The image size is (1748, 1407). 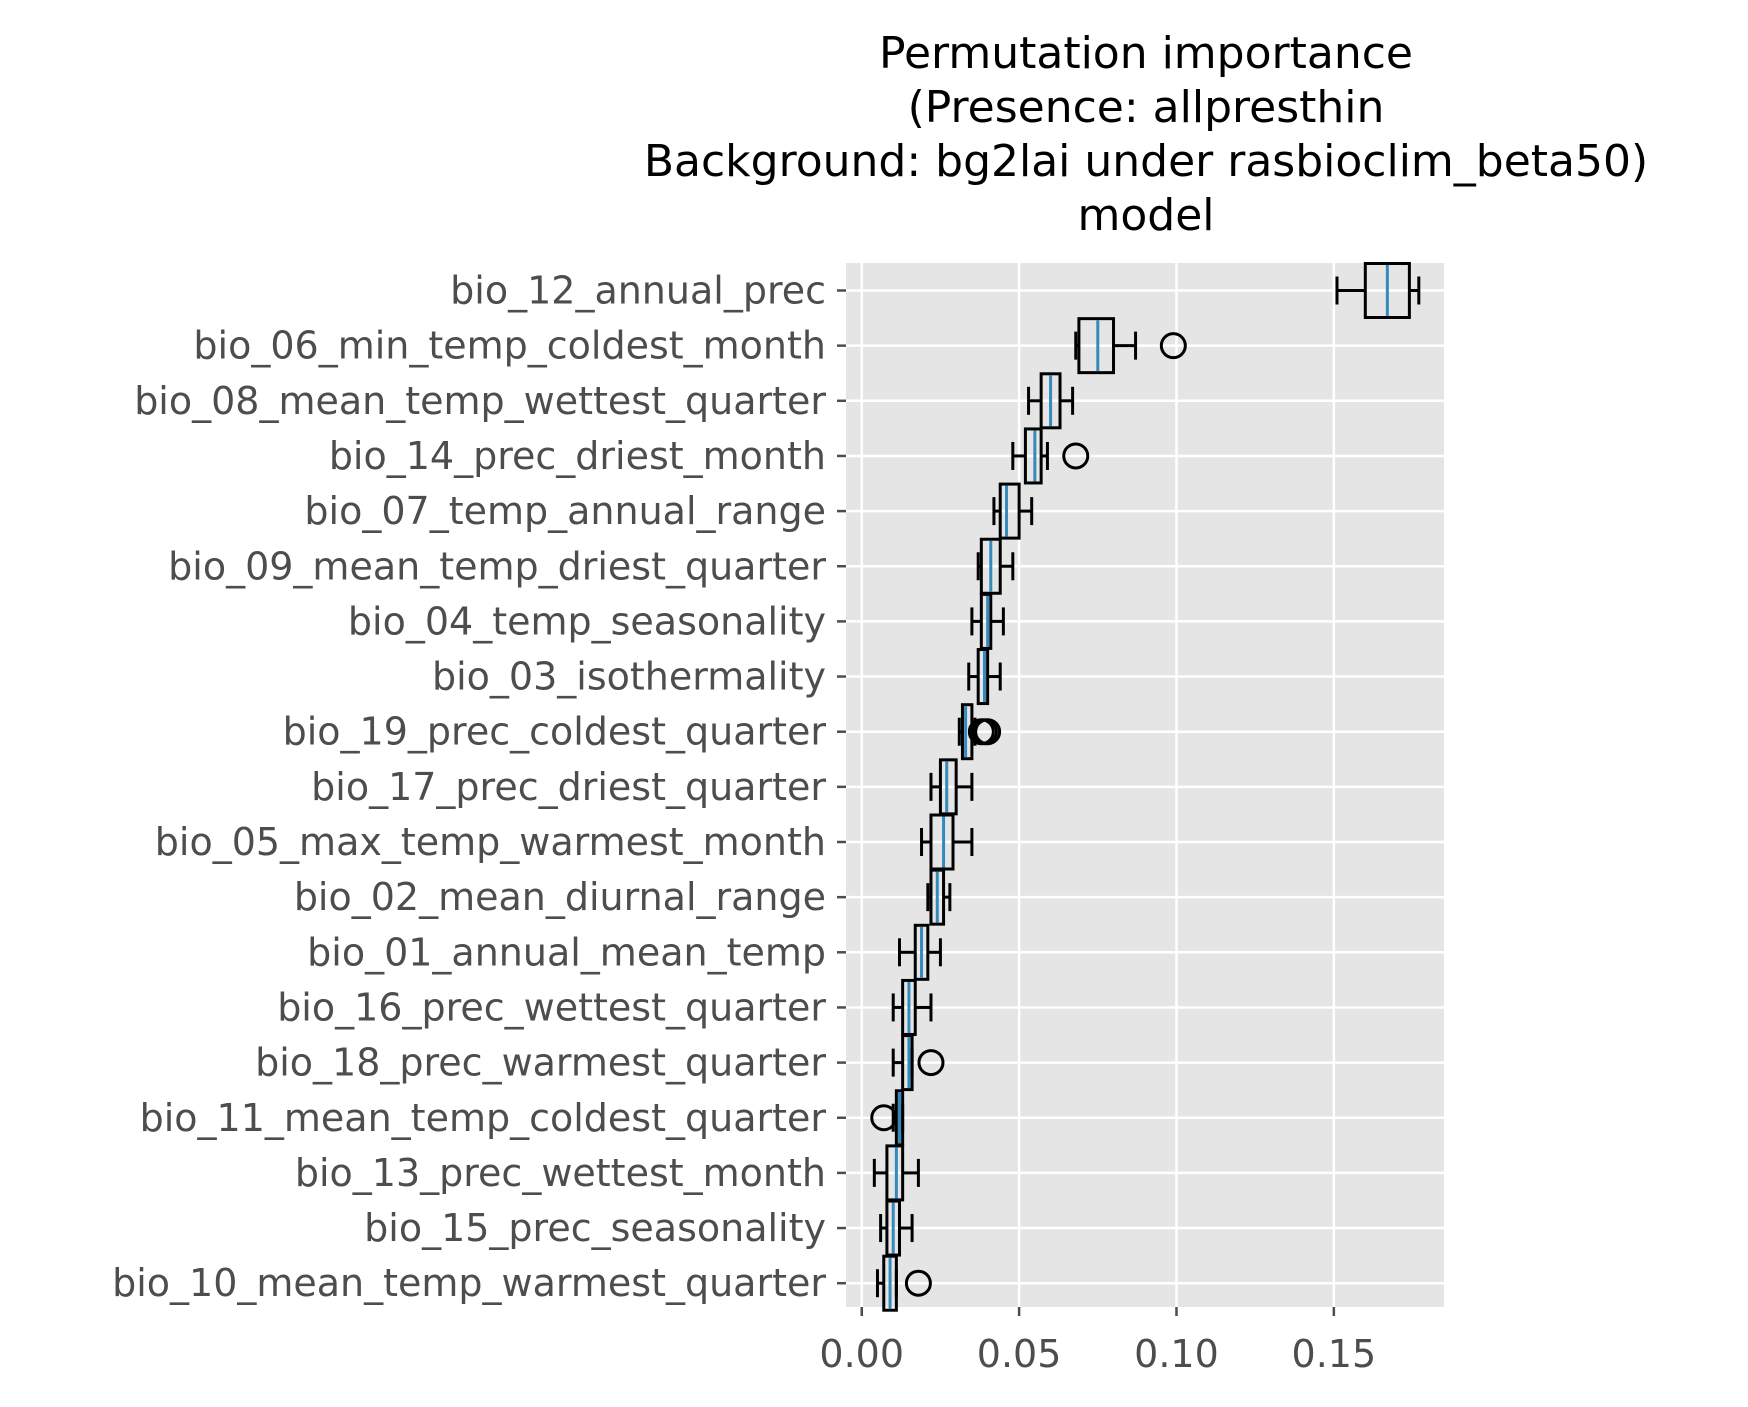 What do you see at coordinates (483, 1118) in the screenshot?
I see `category-label: bio_11_mean_temp_coldest_quarter` at bounding box center [483, 1118].